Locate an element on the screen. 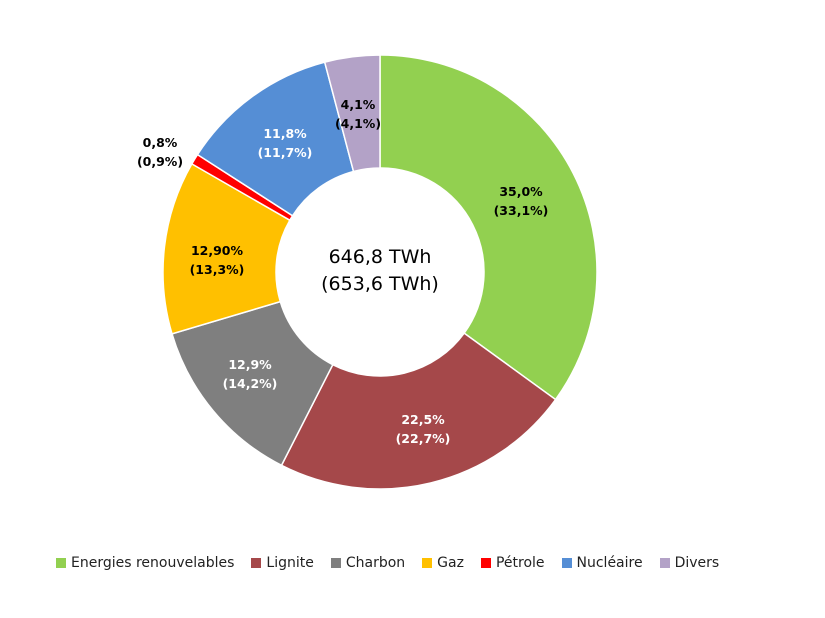  legend-label: Charbon is located at coordinates (375, 563).